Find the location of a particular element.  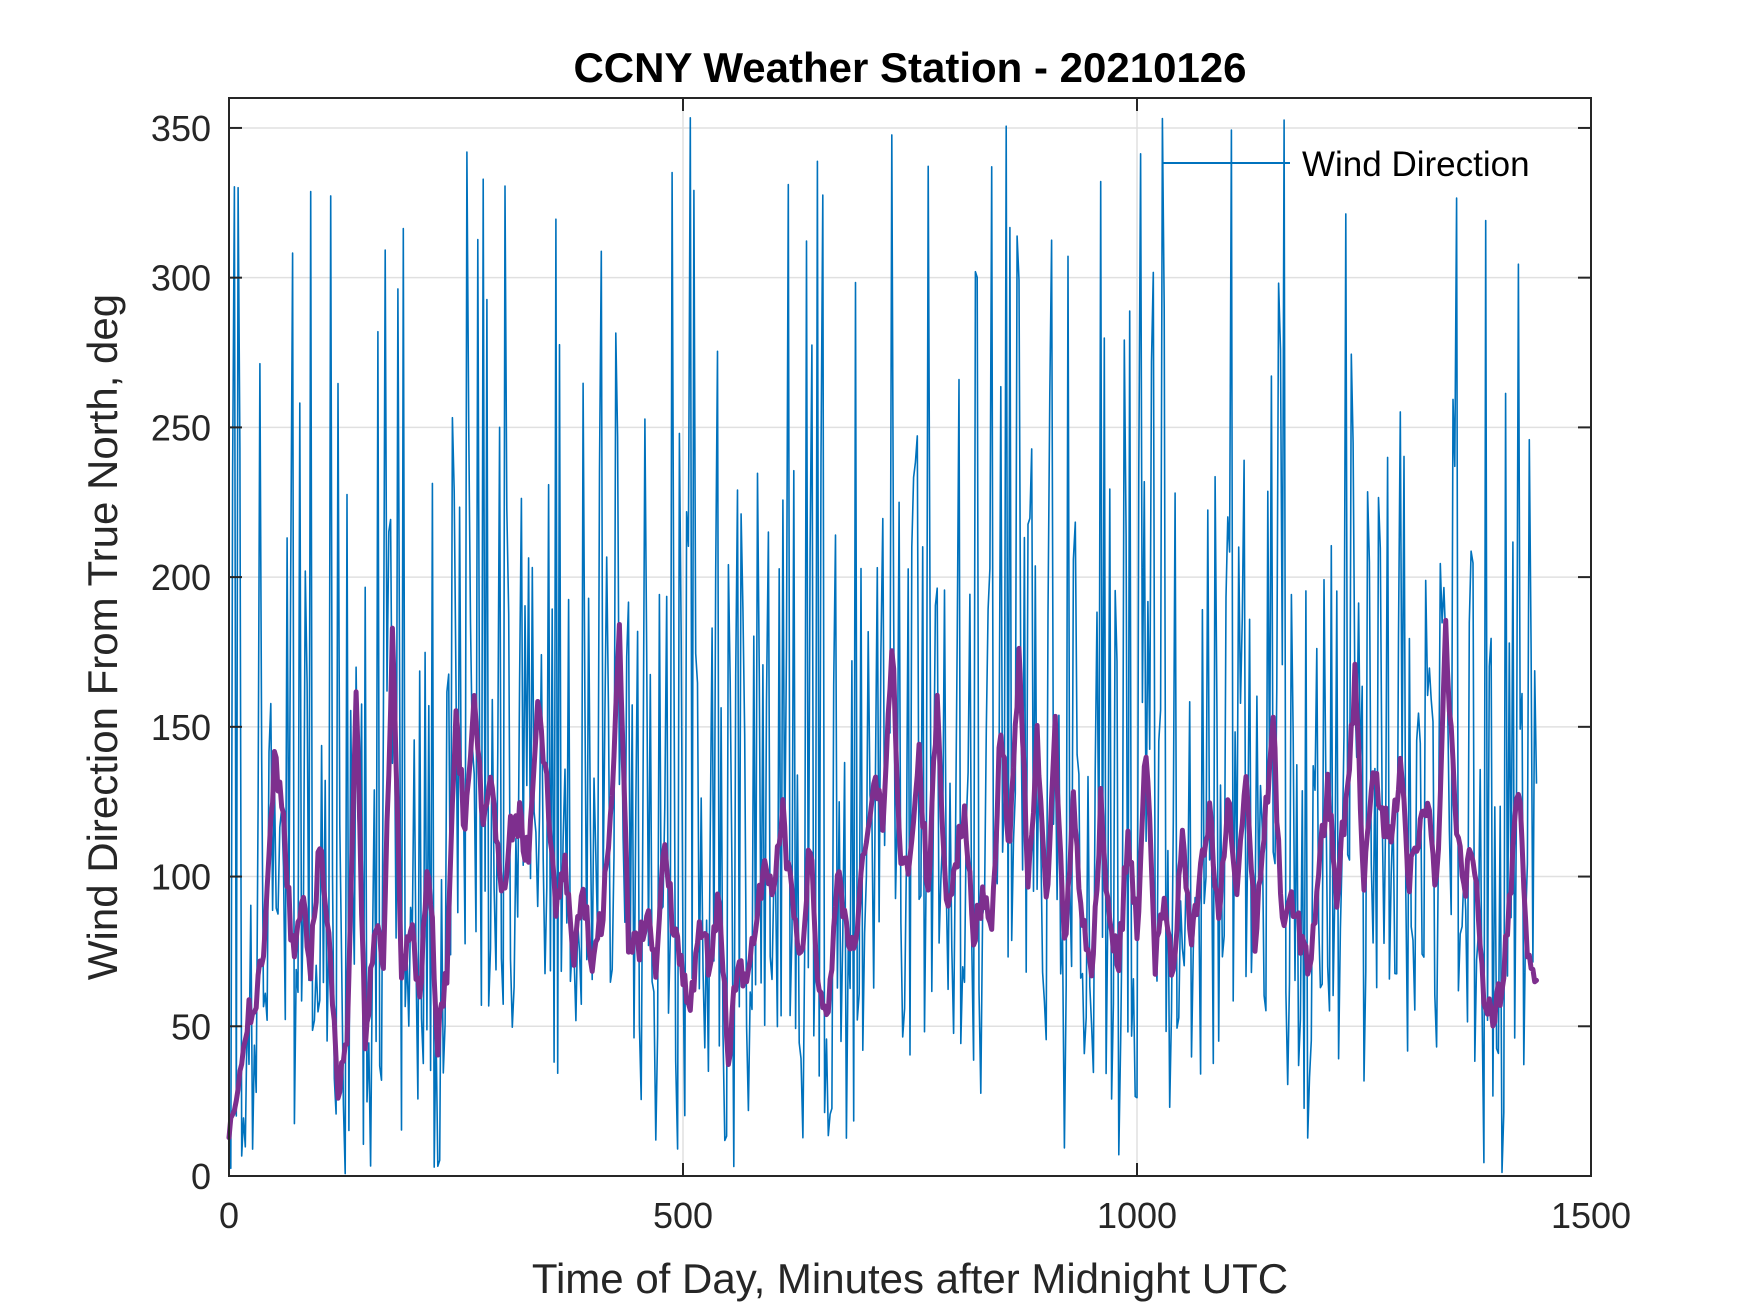

y-tick-label: 350 is located at coordinates (181, 128).